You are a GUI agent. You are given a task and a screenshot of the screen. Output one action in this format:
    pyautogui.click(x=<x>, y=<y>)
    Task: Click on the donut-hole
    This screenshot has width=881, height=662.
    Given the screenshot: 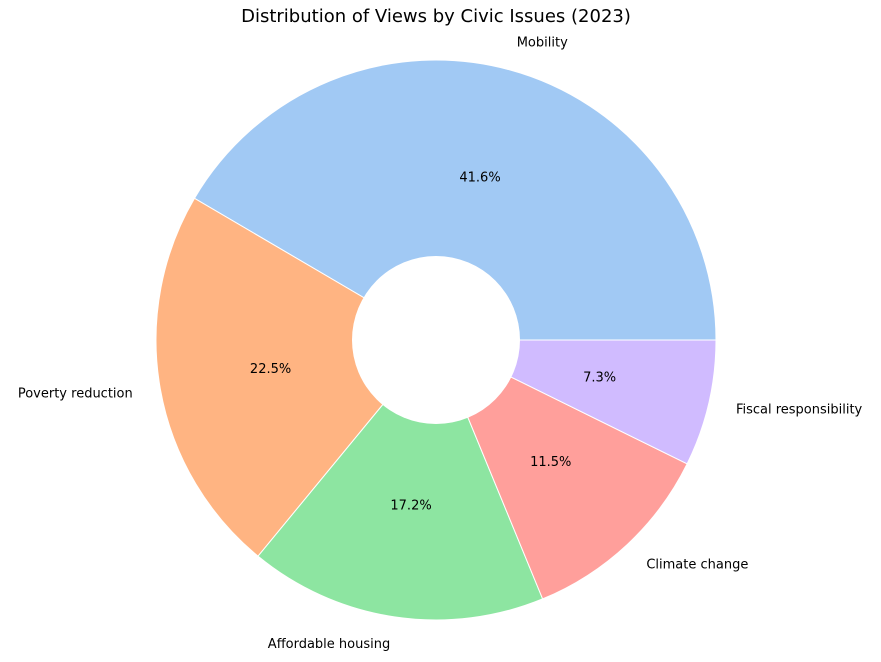 What is the action you would take?
    pyautogui.click(x=436, y=340)
    